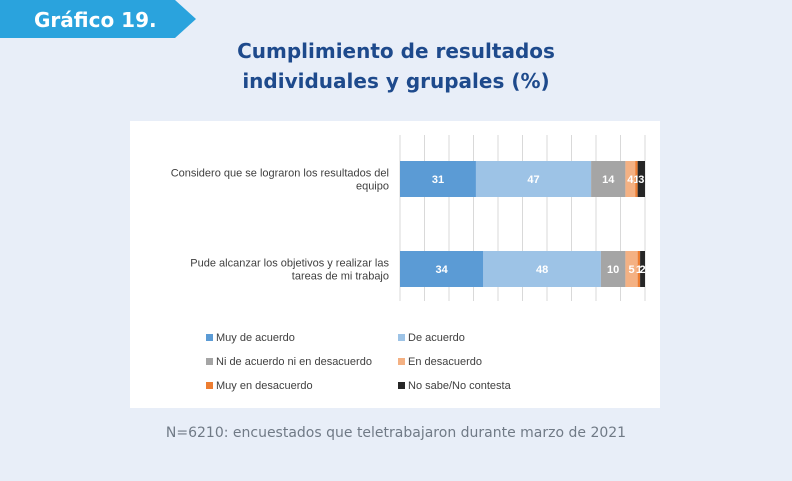 The image size is (792, 481). What do you see at coordinates (396, 81) in the screenshot?
I see `chart-title-line2: individuales y grupales (%)` at bounding box center [396, 81].